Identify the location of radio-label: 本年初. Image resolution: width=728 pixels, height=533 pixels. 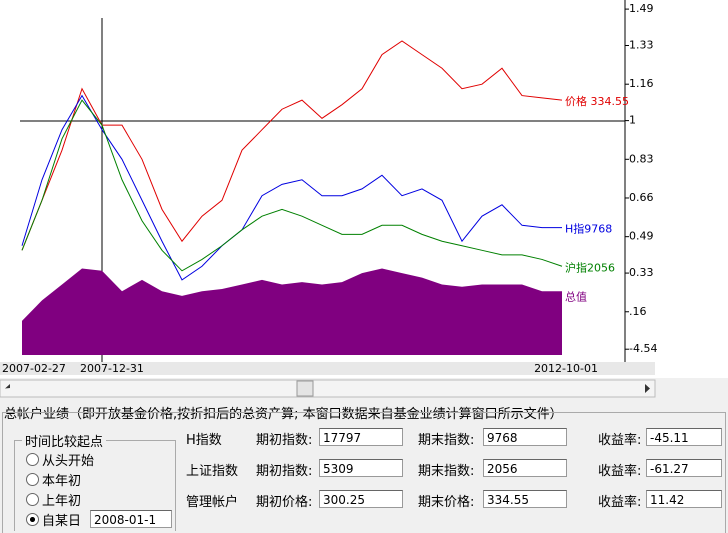
(62, 481).